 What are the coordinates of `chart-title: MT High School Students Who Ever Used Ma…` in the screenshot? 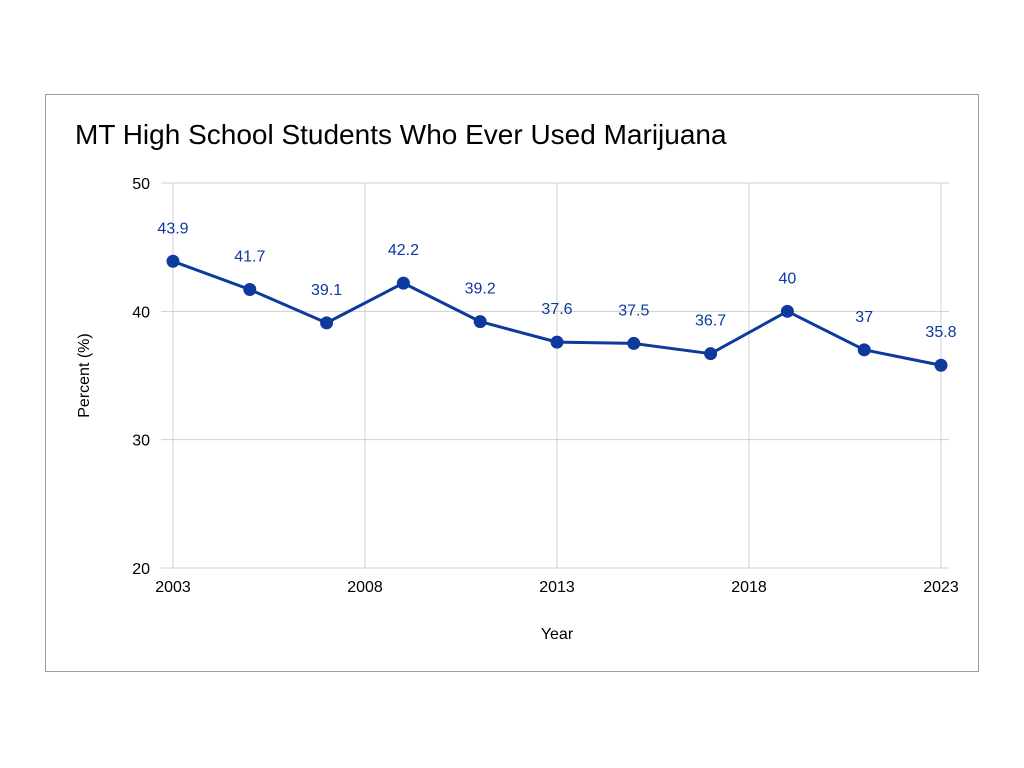 It's located at (401, 134).